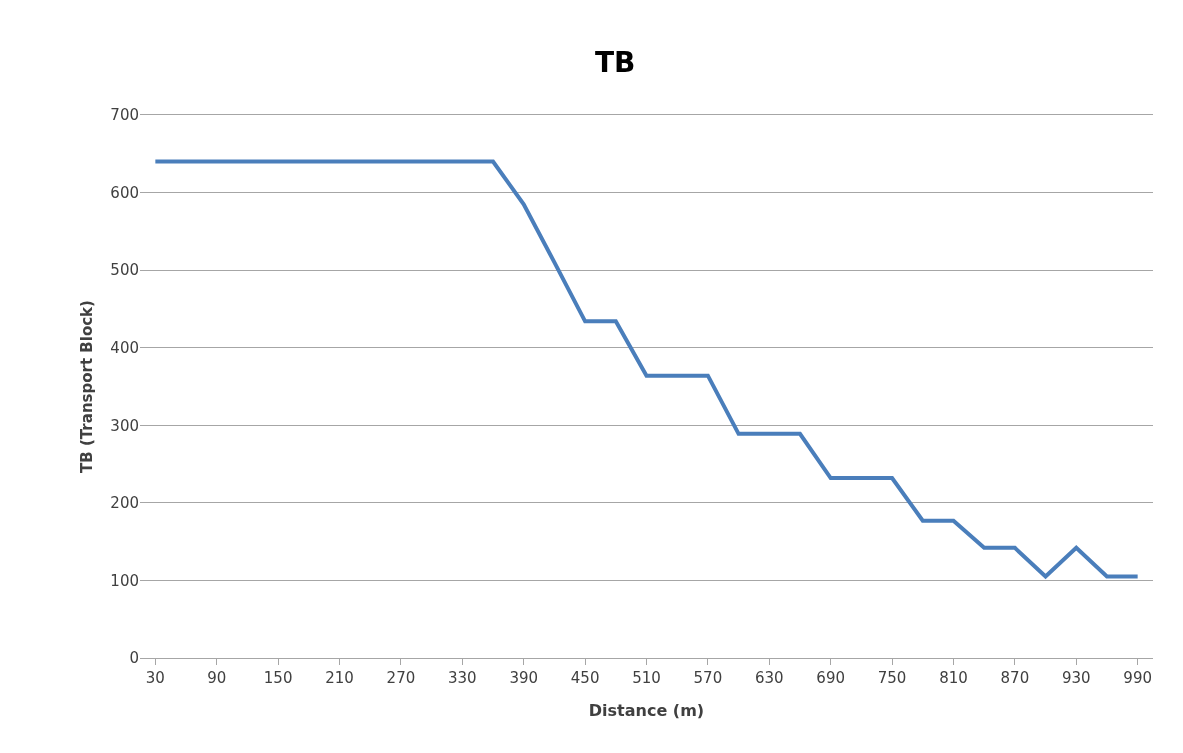  I want to click on x-tick-label: 570, so click(708, 678).